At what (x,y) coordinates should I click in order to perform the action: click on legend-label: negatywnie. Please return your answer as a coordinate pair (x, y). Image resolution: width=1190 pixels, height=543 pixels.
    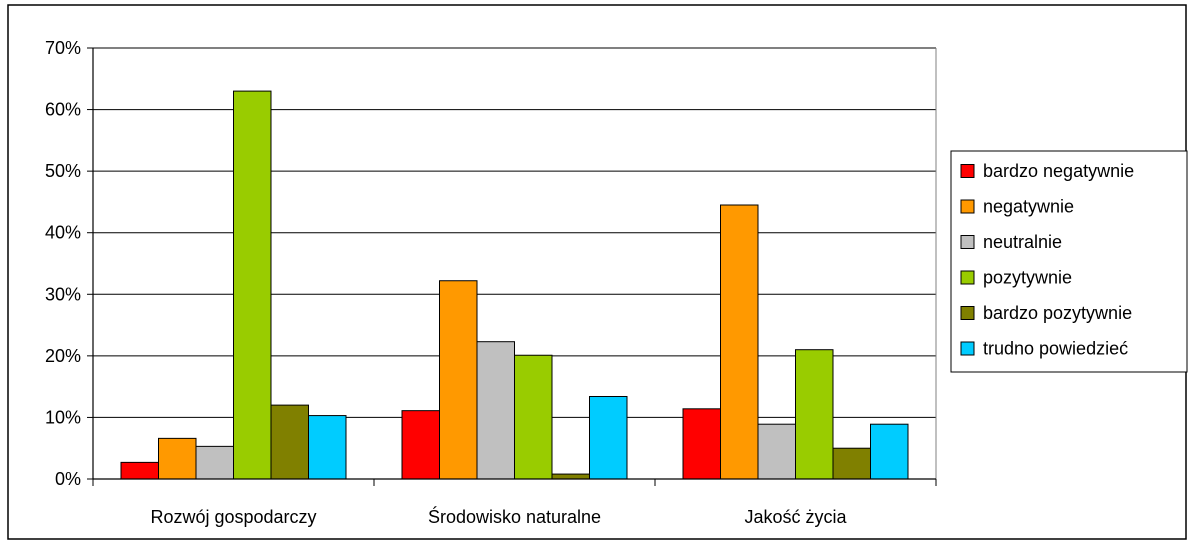
    Looking at the image, I should click on (1028, 207).